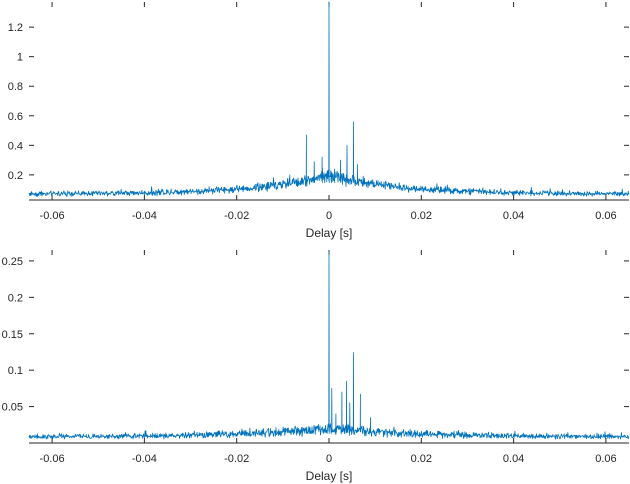 The width and height of the screenshot is (630, 484). What do you see at coordinates (15, 28) in the screenshot?
I see `y-tick-label: 1.2` at bounding box center [15, 28].